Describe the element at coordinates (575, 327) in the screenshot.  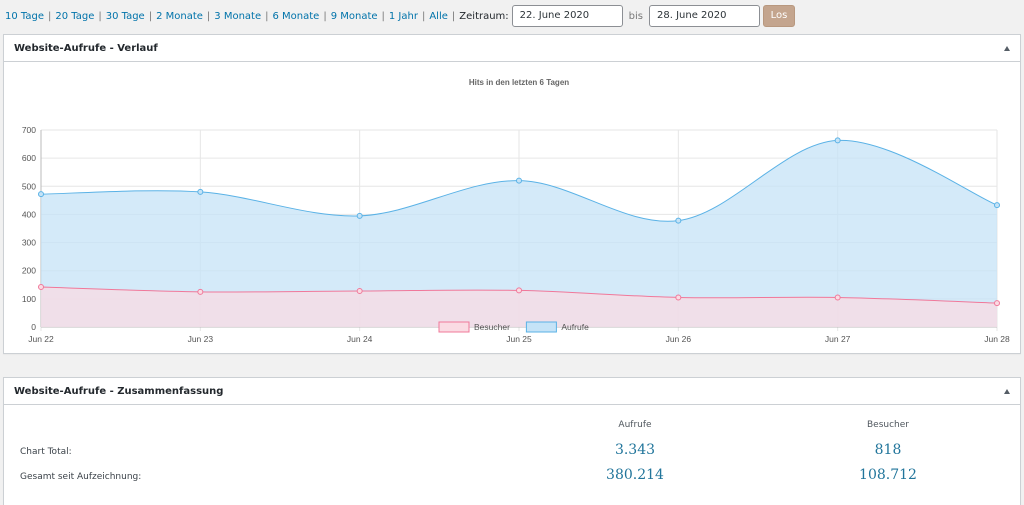
I see `legend-label-aufrufe: Aufrufe` at that location.